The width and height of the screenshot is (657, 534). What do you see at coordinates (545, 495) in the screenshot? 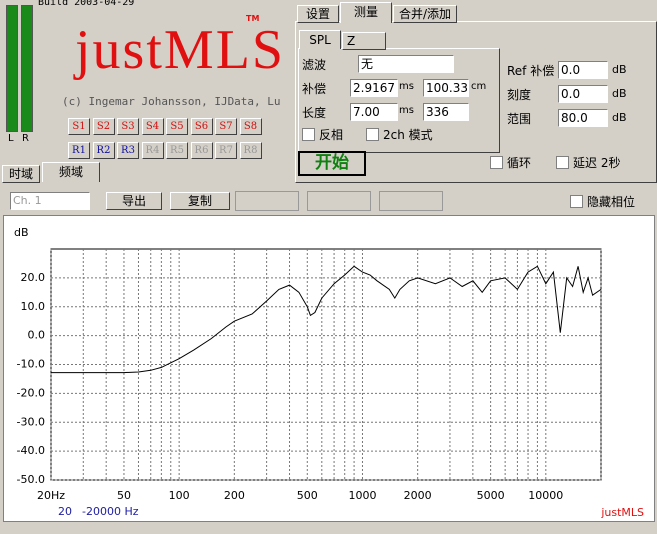
I see `x-tick-label: 10000` at bounding box center [545, 495].